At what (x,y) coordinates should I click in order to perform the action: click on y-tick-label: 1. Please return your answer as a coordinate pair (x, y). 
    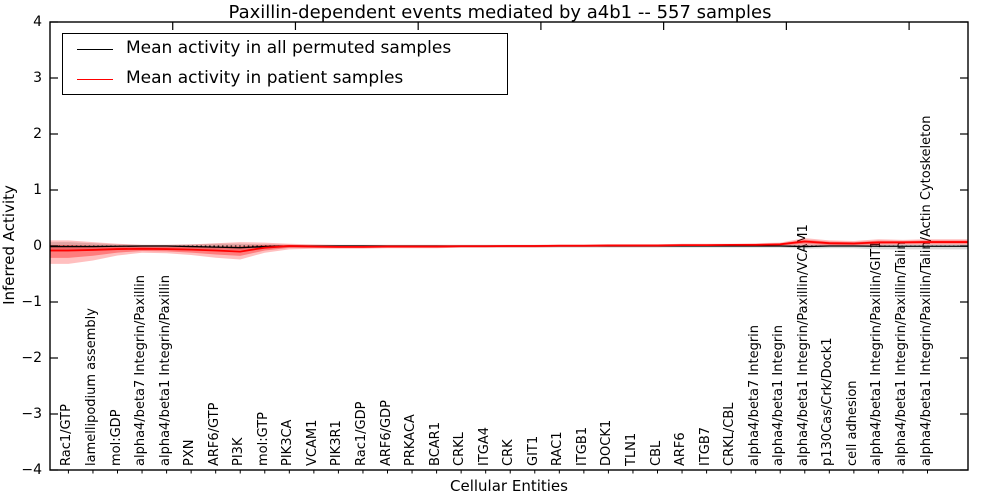
    Looking at the image, I should click on (37, 190).